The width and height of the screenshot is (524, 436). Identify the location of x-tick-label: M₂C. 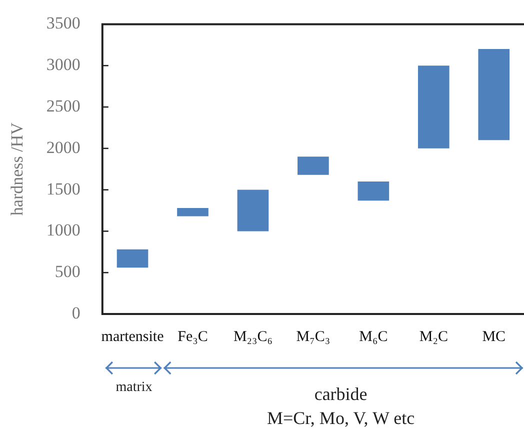
(433, 336).